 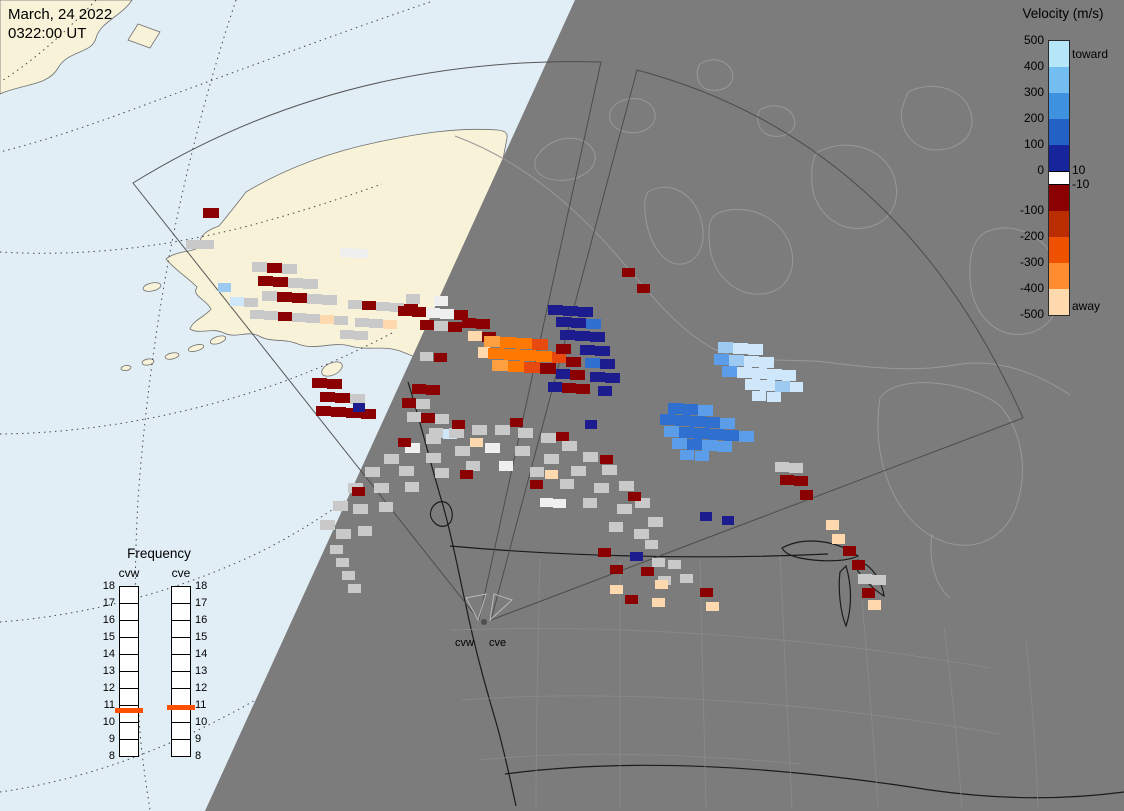 What do you see at coordinates (484, 622) in the screenshot?
I see `radar-site-dot` at bounding box center [484, 622].